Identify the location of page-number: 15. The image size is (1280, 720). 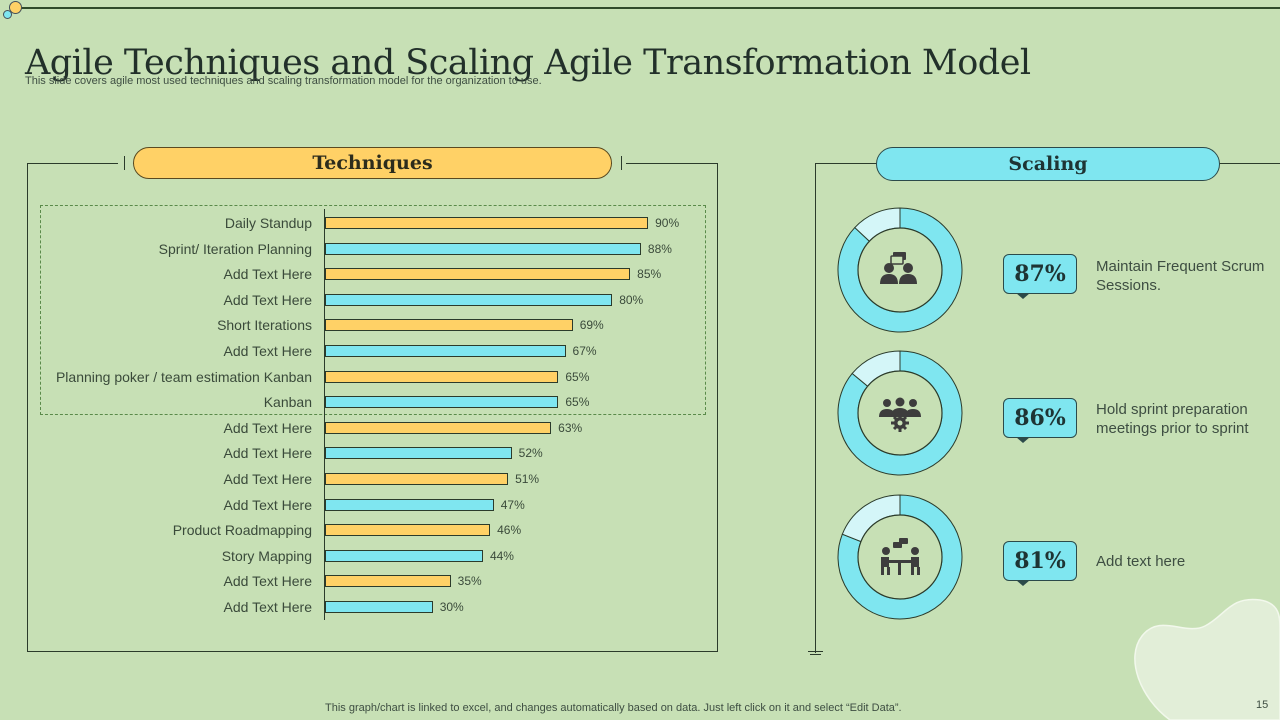
(1262, 705).